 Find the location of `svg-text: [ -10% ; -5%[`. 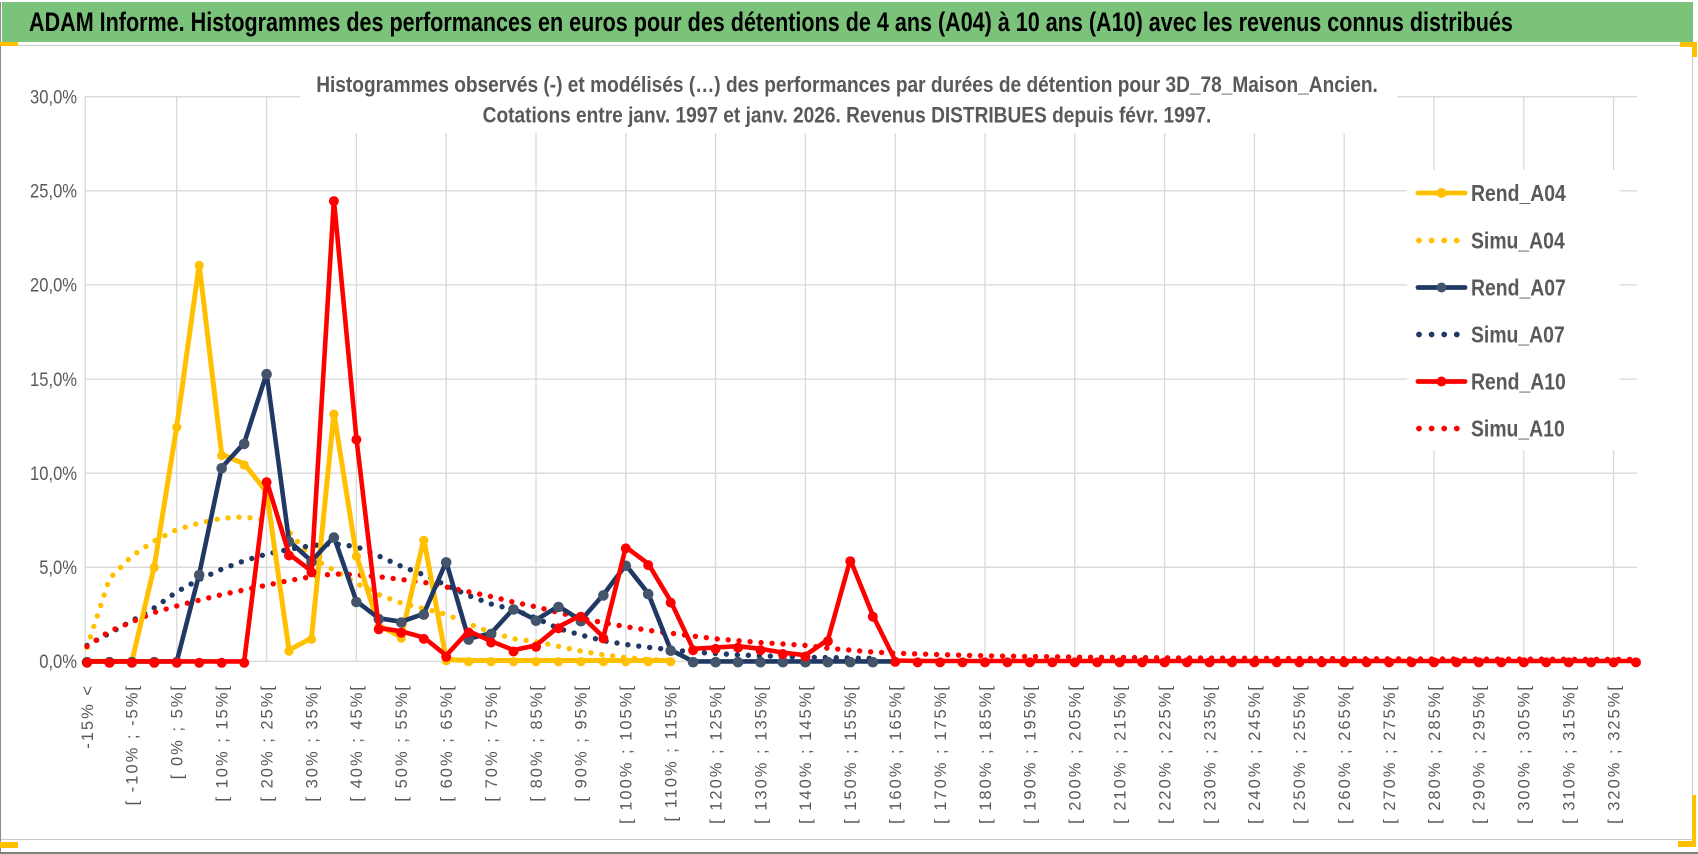

svg-text: [ -10% ; -5%[ is located at coordinates (133, 744).